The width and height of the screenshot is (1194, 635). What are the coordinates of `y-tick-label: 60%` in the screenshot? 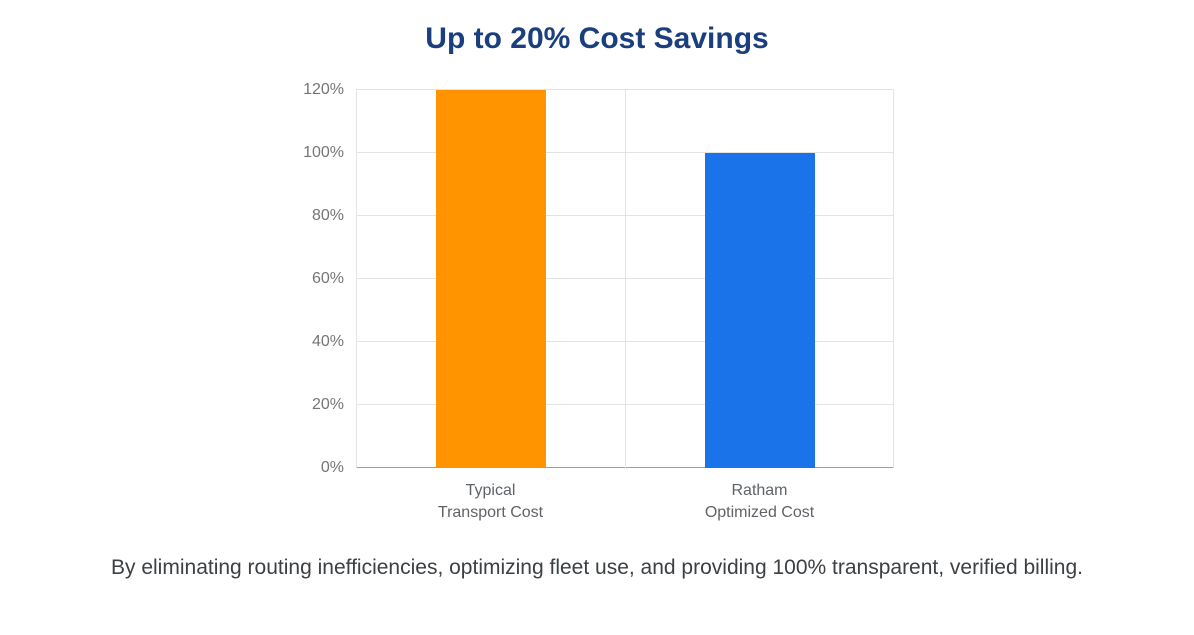 It's located at (327, 278).